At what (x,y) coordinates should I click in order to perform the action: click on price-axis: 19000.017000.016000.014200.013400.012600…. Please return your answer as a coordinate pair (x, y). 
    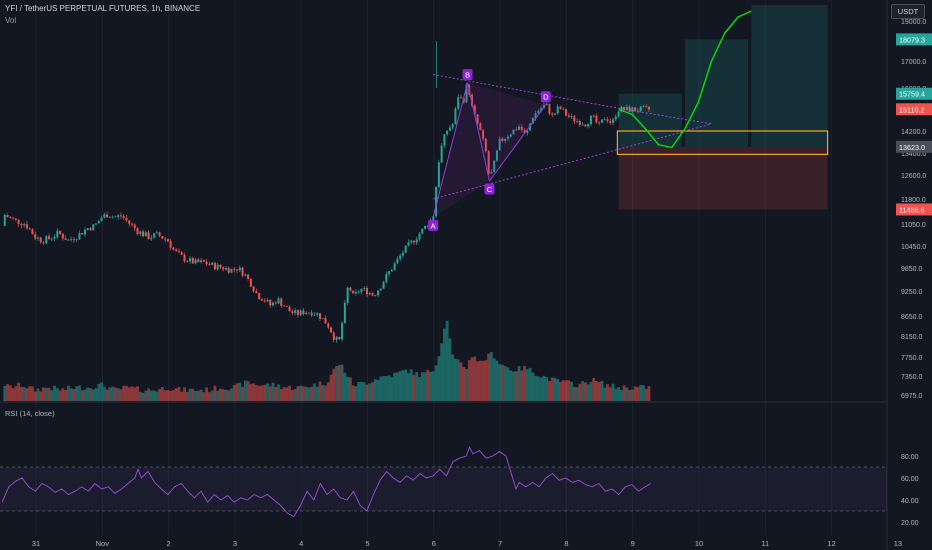
    Looking at the image, I should click on (914, 209).